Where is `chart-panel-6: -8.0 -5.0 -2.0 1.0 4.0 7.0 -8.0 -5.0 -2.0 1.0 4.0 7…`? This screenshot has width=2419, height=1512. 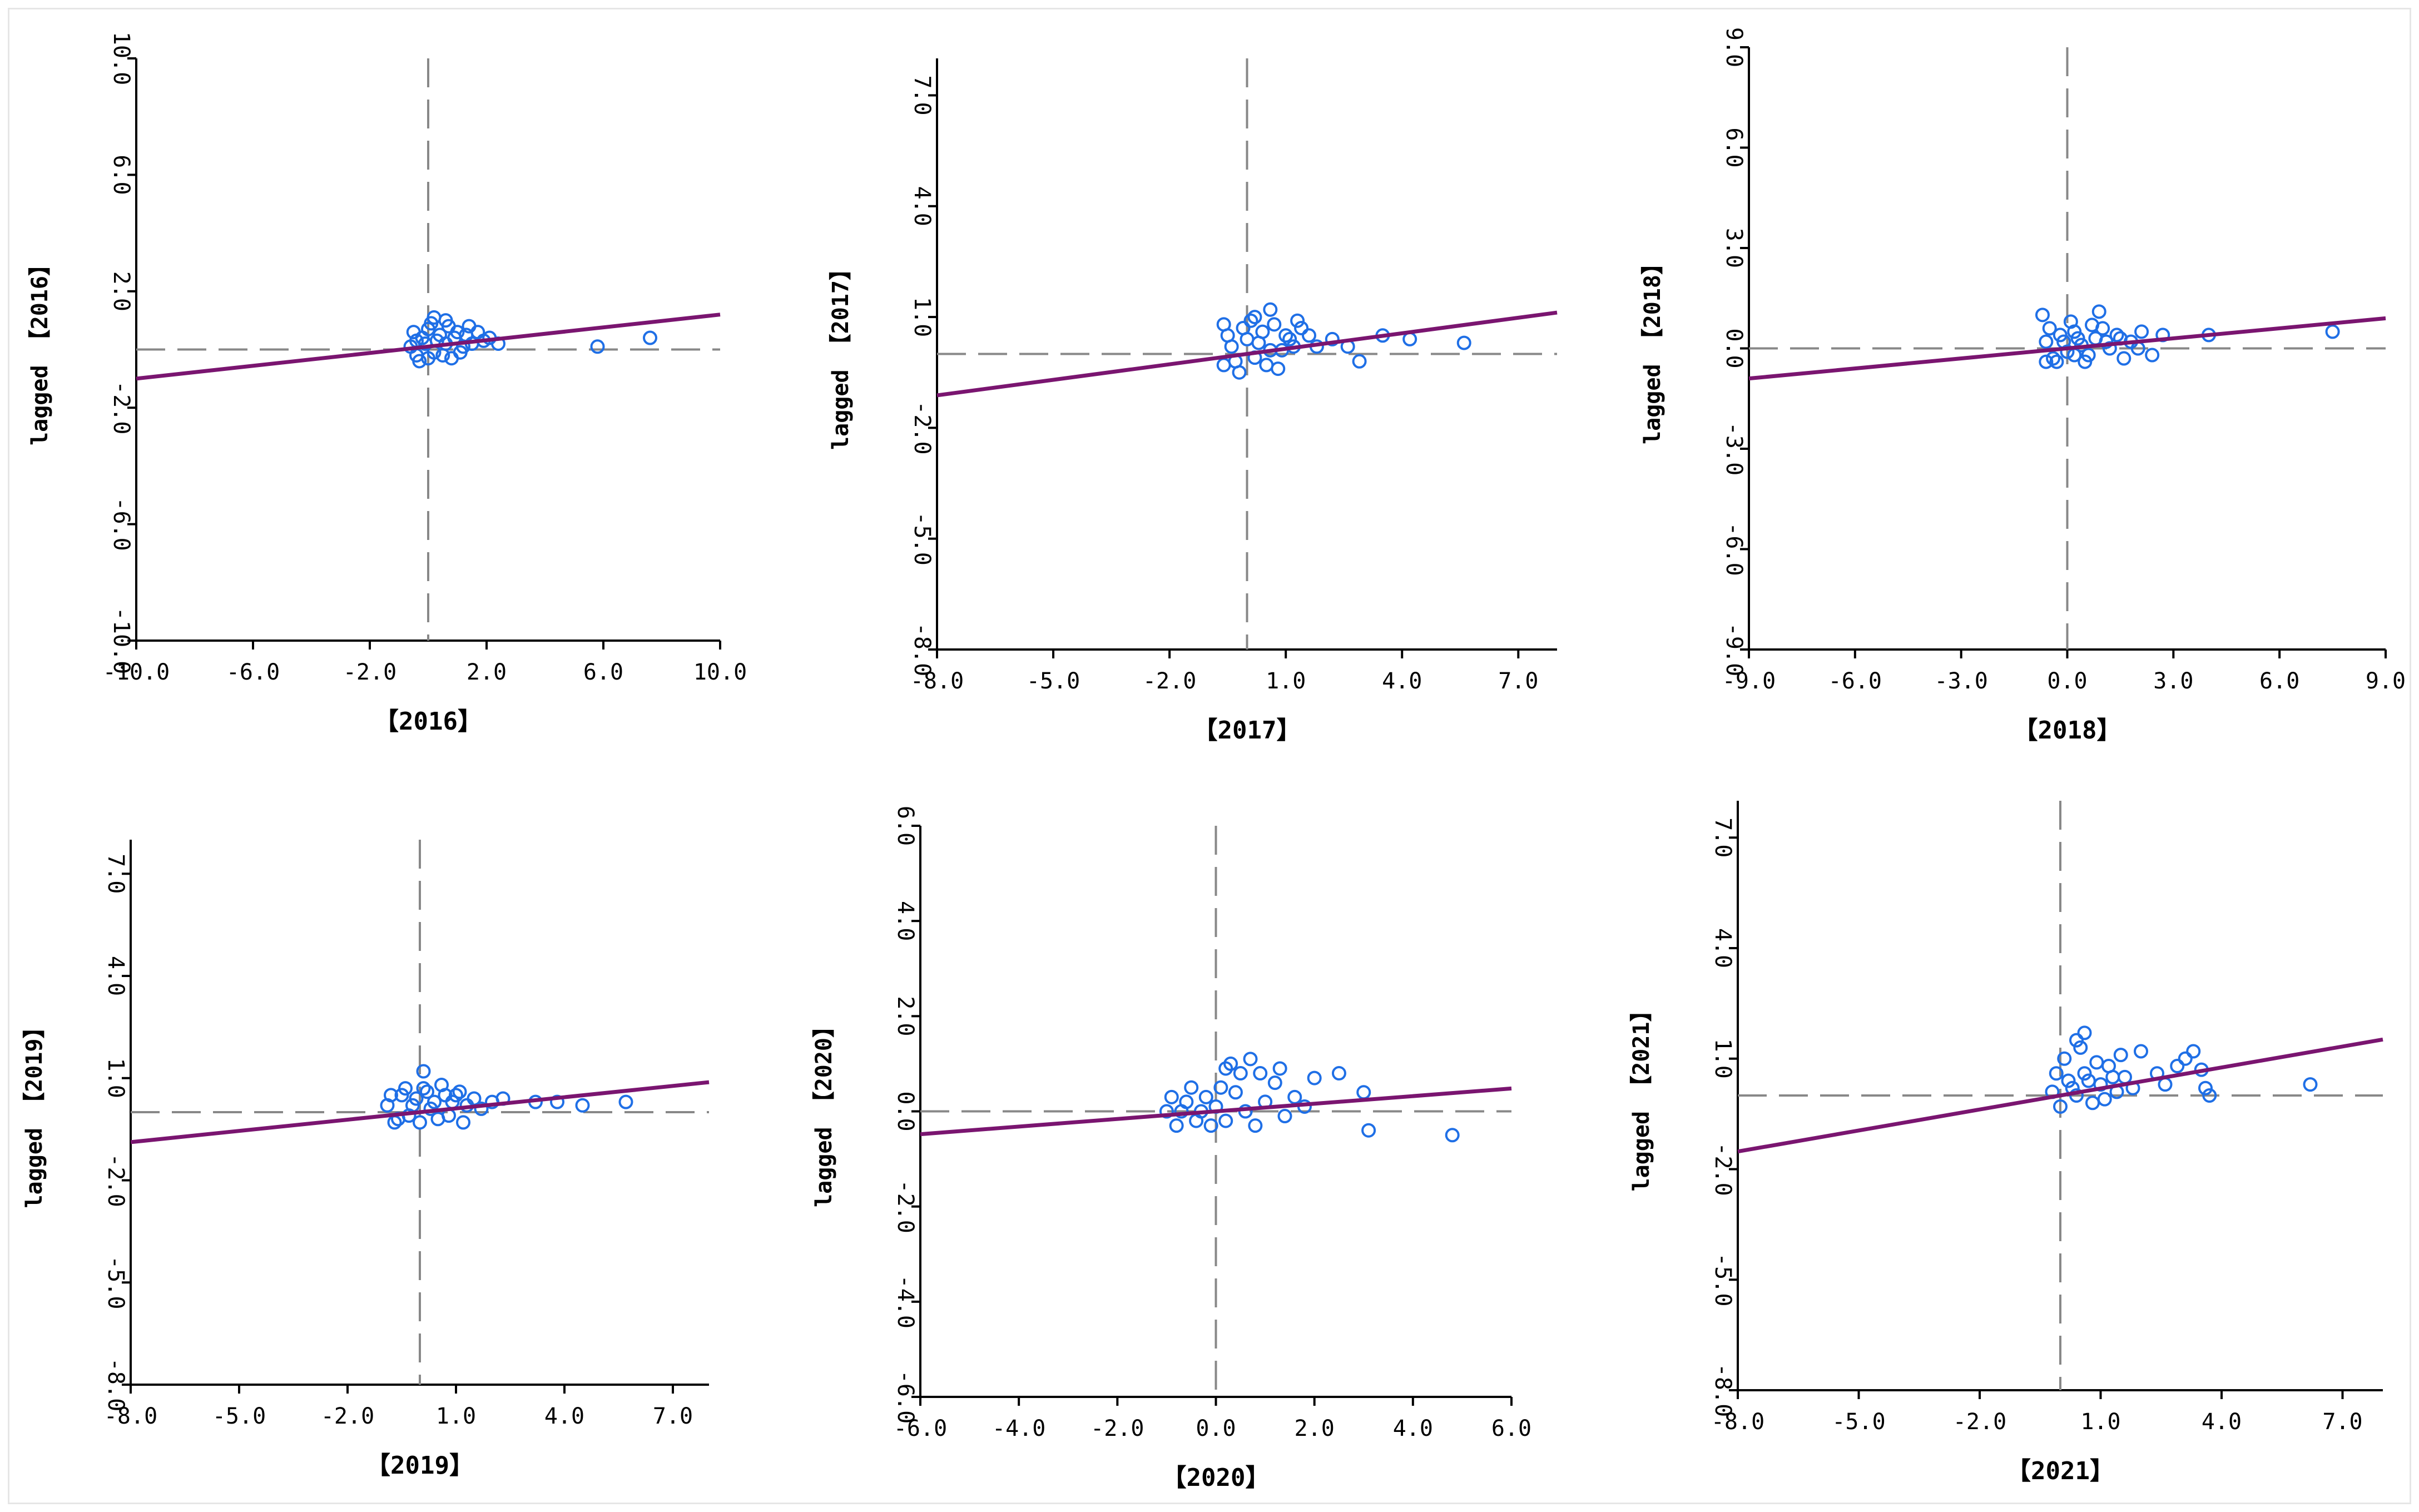
chart-panel-6: -8.0 -5.0 -2.0 1.0 4.0 7.0 -8.0 -5.0 -2.0 1.0 4.0 7… is located at coordinates (2006, 1143).